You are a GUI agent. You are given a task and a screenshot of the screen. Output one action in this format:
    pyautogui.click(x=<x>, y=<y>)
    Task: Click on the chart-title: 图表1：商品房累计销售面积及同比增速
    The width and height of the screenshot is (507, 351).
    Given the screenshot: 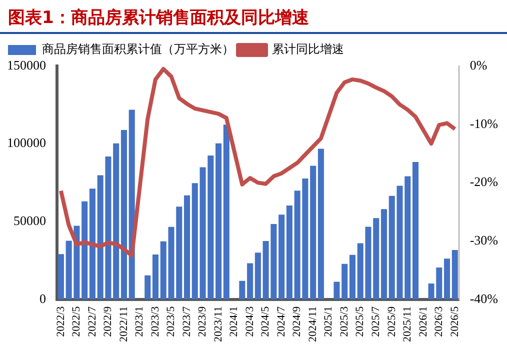 What is the action you would take?
    pyautogui.click(x=253, y=17)
    